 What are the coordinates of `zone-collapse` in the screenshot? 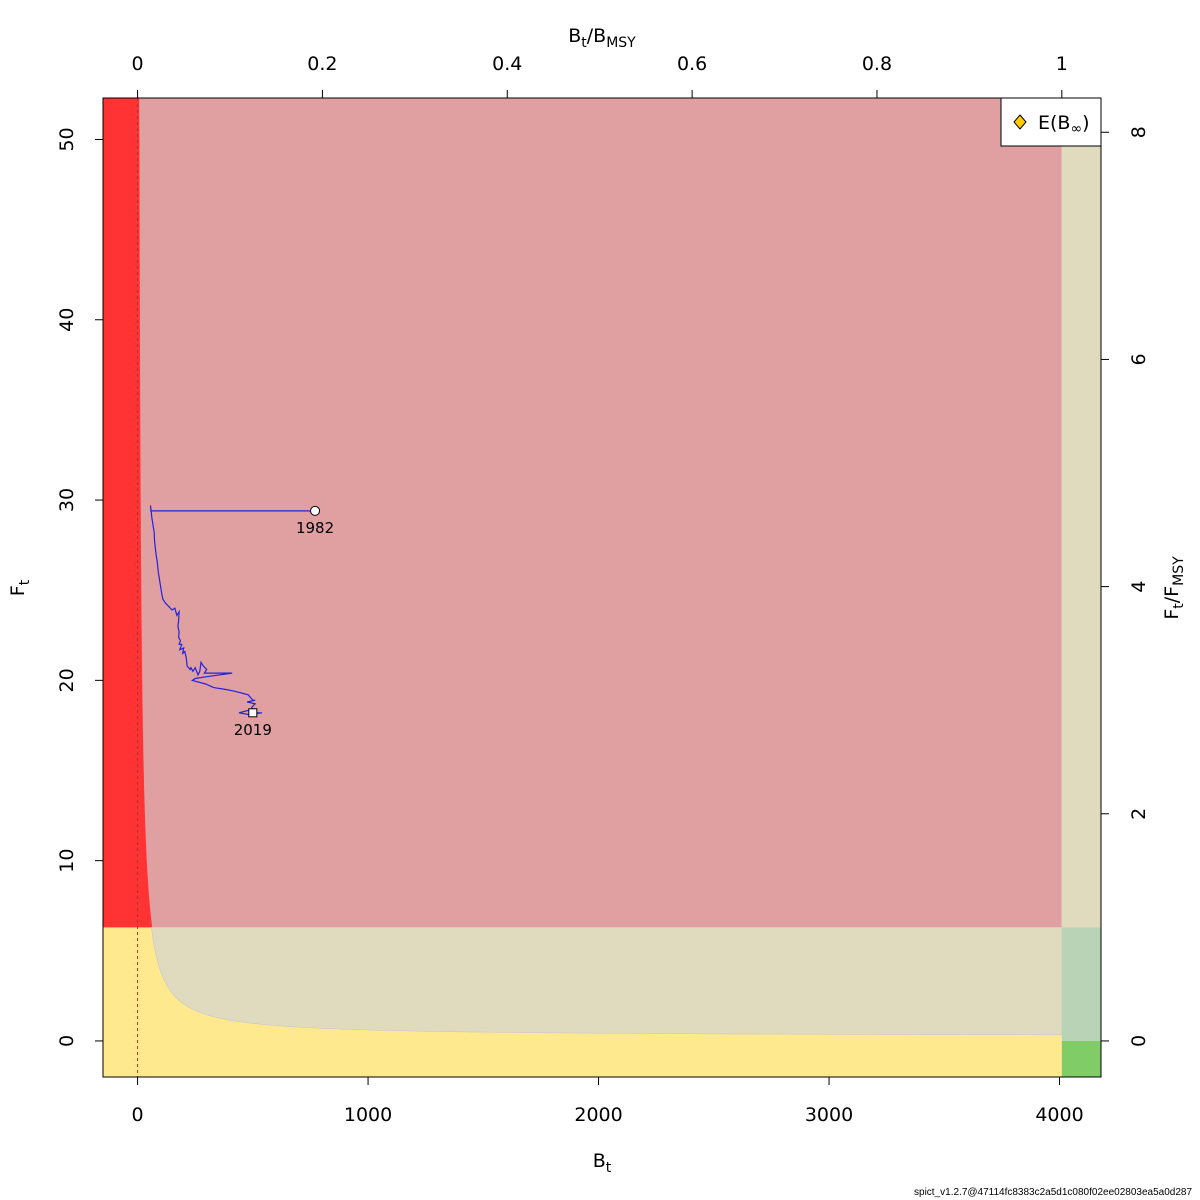 It's located at (128, 513).